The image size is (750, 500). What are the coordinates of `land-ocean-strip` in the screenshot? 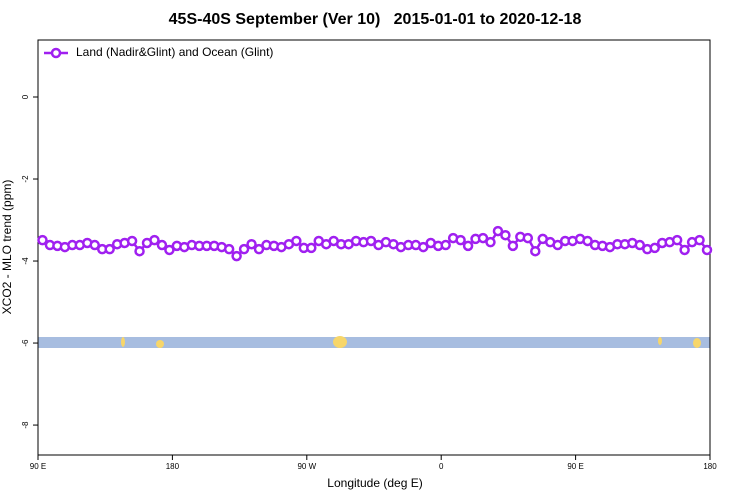 It's located at (374, 342).